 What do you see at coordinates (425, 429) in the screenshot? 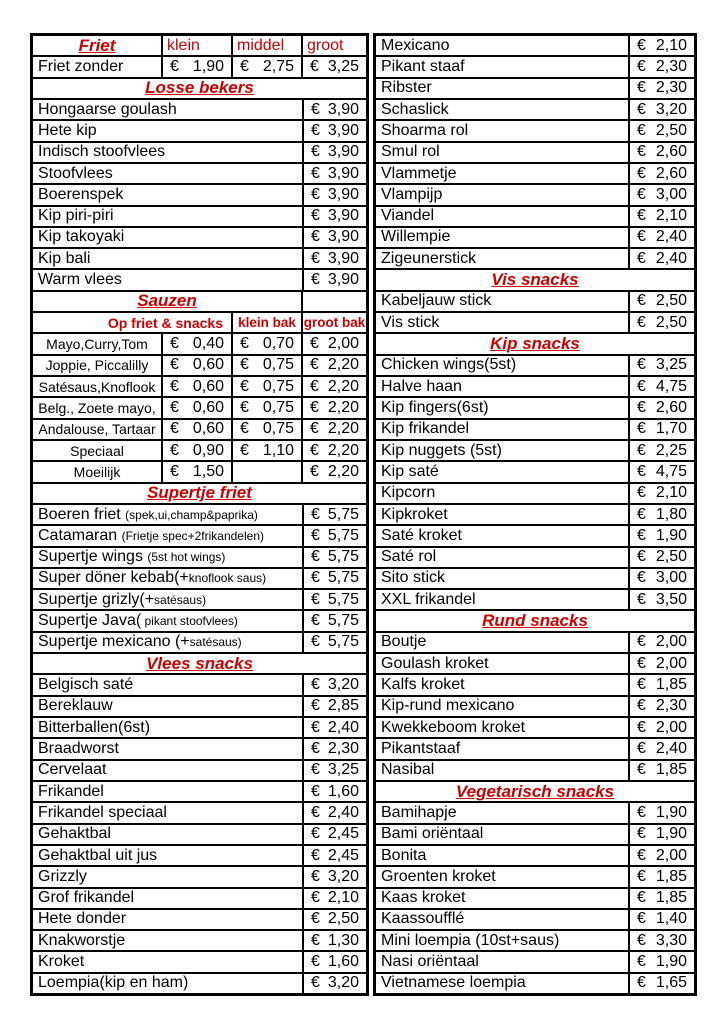
I see `item-name-text: Kip frikandel` at bounding box center [425, 429].